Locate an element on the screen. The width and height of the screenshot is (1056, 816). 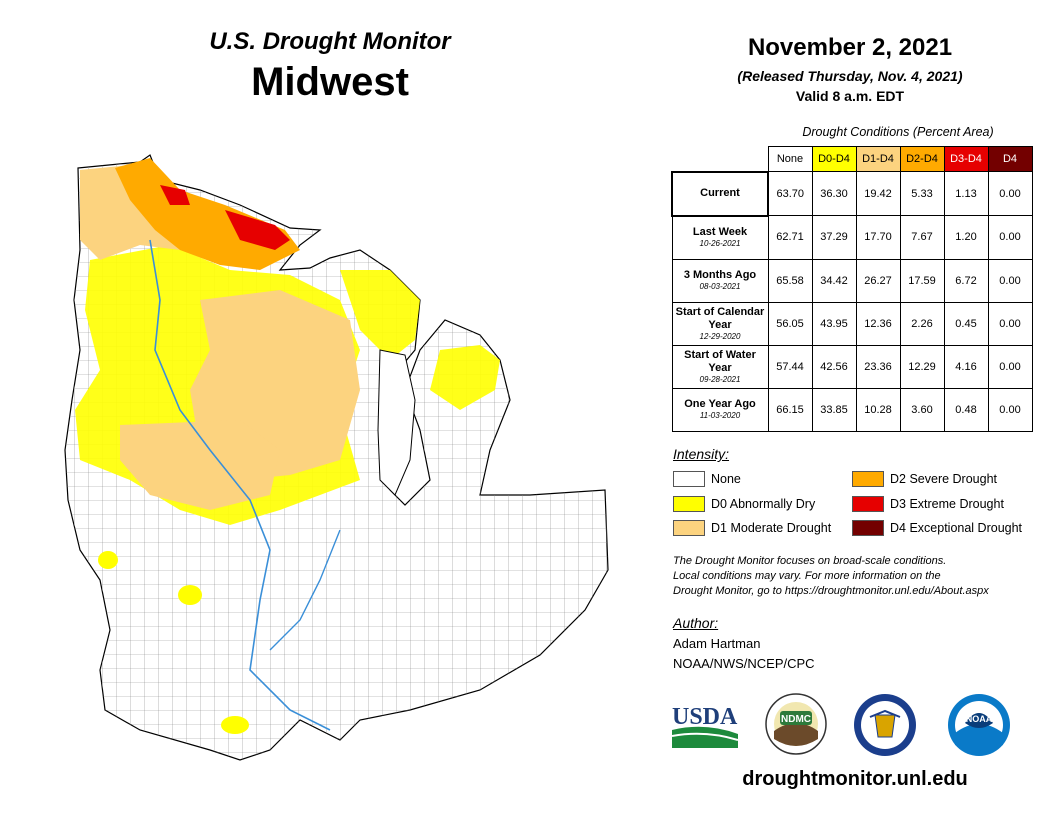
table-header-row: None D0-D4 D1-D4 D2-D4 D3-D4 D4 is located at coordinates (852, 159).